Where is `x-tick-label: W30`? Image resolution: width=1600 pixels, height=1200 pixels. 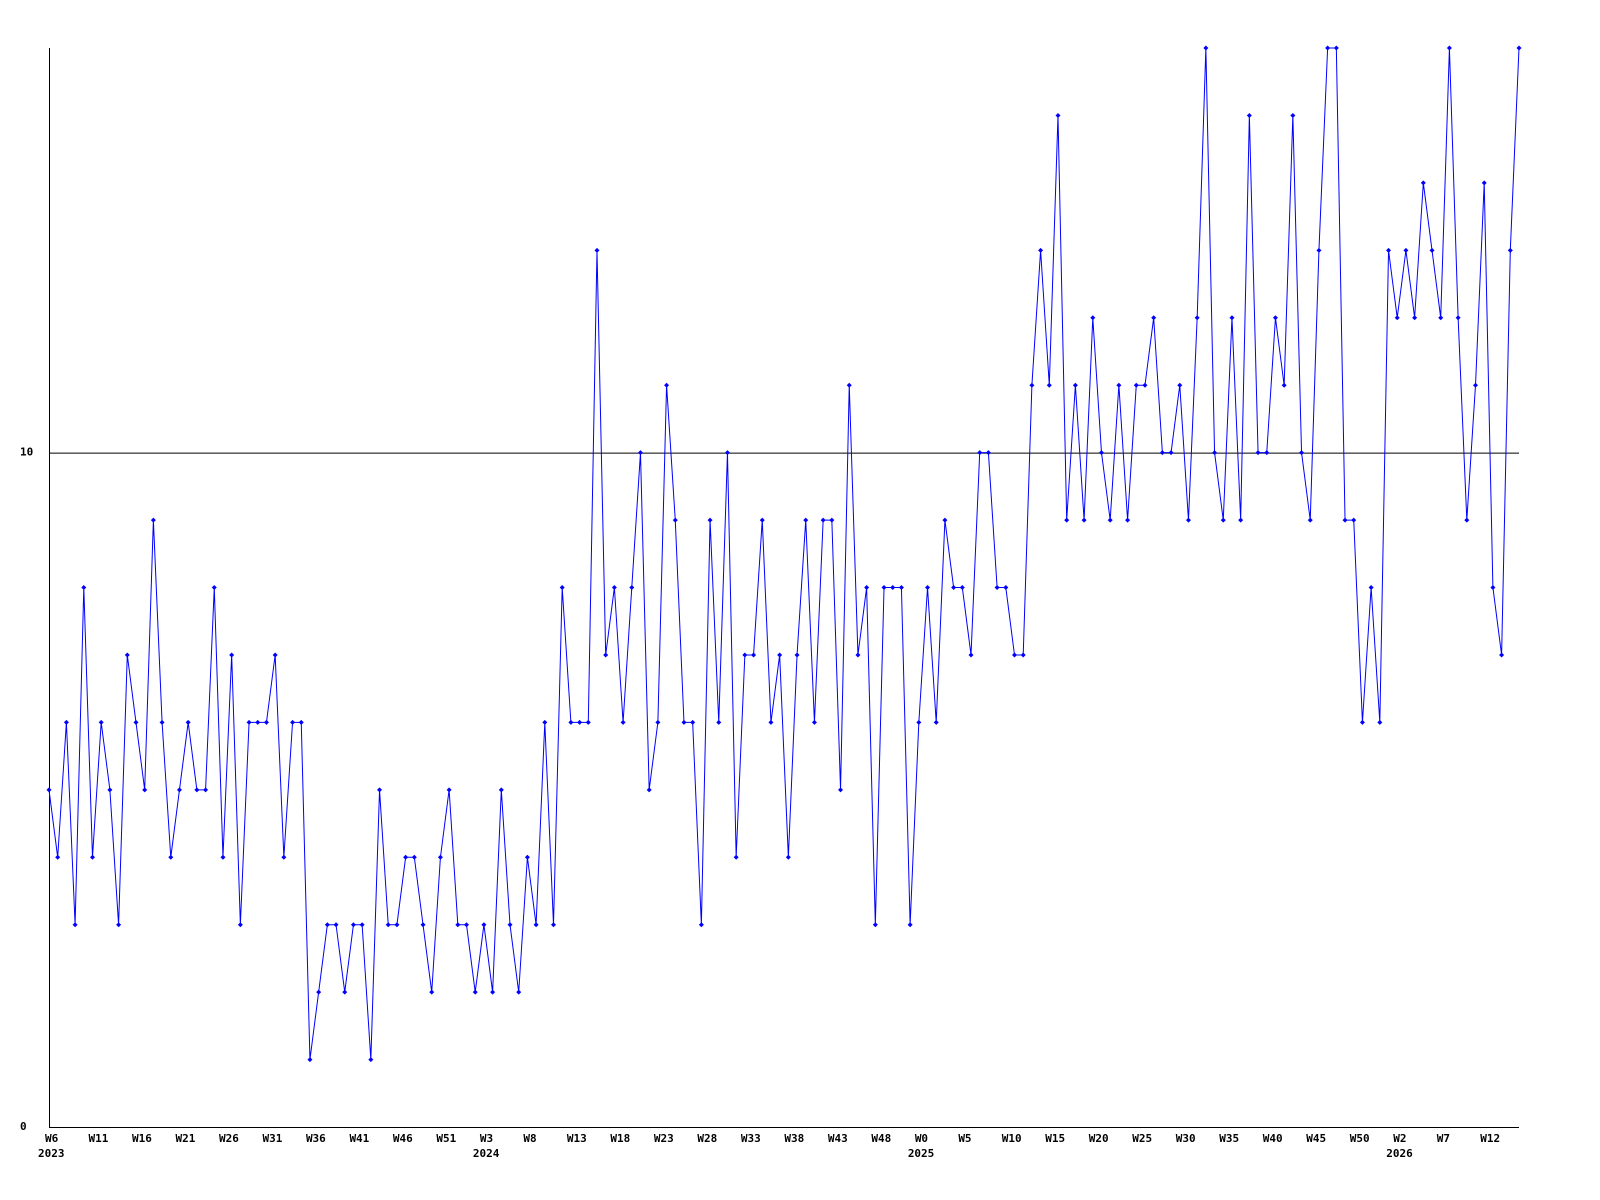 x-tick-label: W30 is located at coordinates (1186, 1138).